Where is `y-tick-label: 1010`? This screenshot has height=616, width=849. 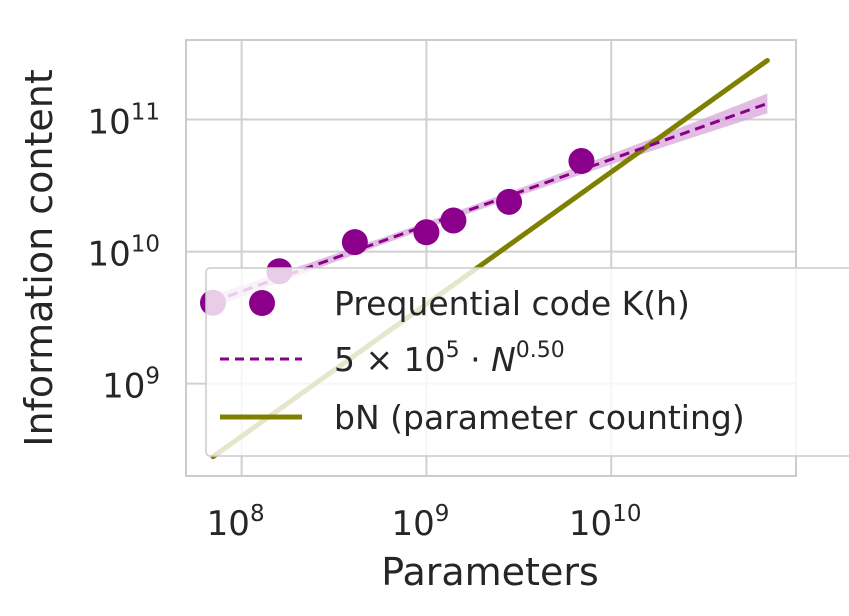 y-tick-label: 1010 is located at coordinates (123, 253).